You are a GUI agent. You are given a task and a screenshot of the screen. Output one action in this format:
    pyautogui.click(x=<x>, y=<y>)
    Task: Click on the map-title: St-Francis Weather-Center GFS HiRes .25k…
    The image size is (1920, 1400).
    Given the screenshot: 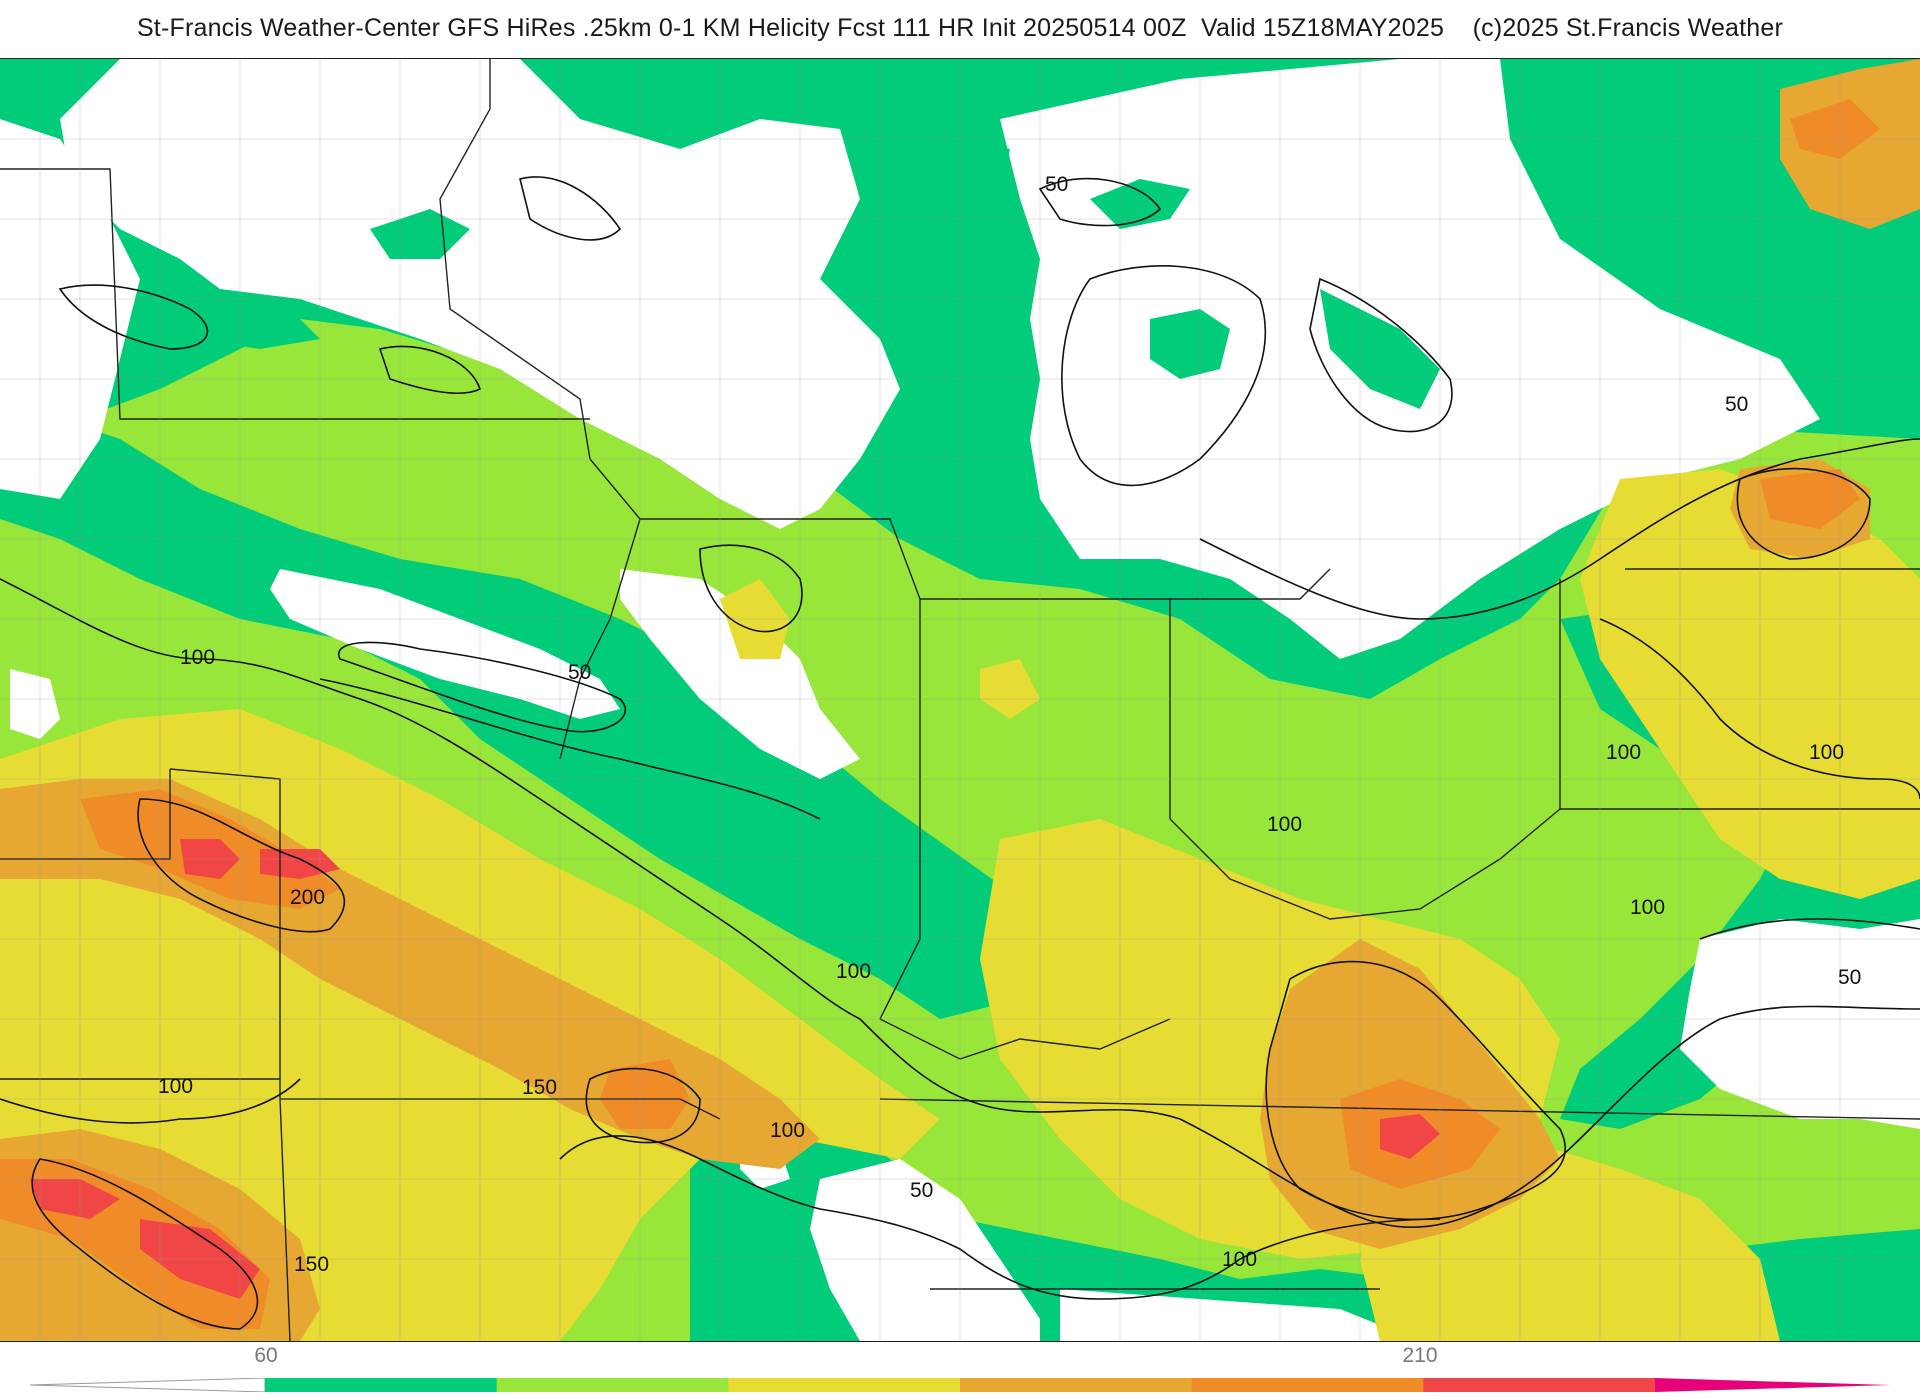 What is the action you would take?
    pyautogui.click(x=960, y=28)
    